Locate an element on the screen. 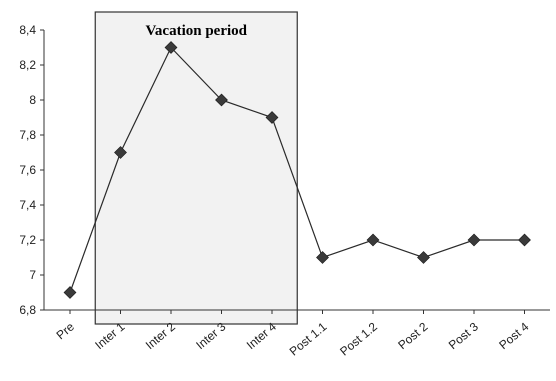 This screenshot has height=381, width=556. y-tick-label: 7,4 is located at coordinates (27, 205).